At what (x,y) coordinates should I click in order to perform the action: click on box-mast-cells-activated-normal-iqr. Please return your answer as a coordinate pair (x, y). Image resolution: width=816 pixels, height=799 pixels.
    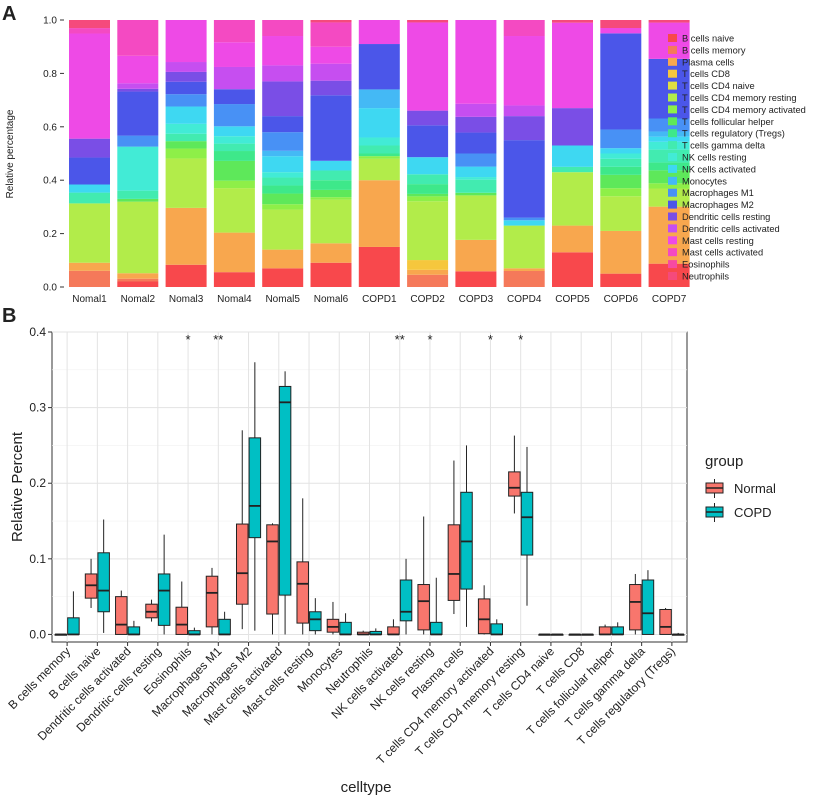
    Looking at the image, I should click on (272, 569).